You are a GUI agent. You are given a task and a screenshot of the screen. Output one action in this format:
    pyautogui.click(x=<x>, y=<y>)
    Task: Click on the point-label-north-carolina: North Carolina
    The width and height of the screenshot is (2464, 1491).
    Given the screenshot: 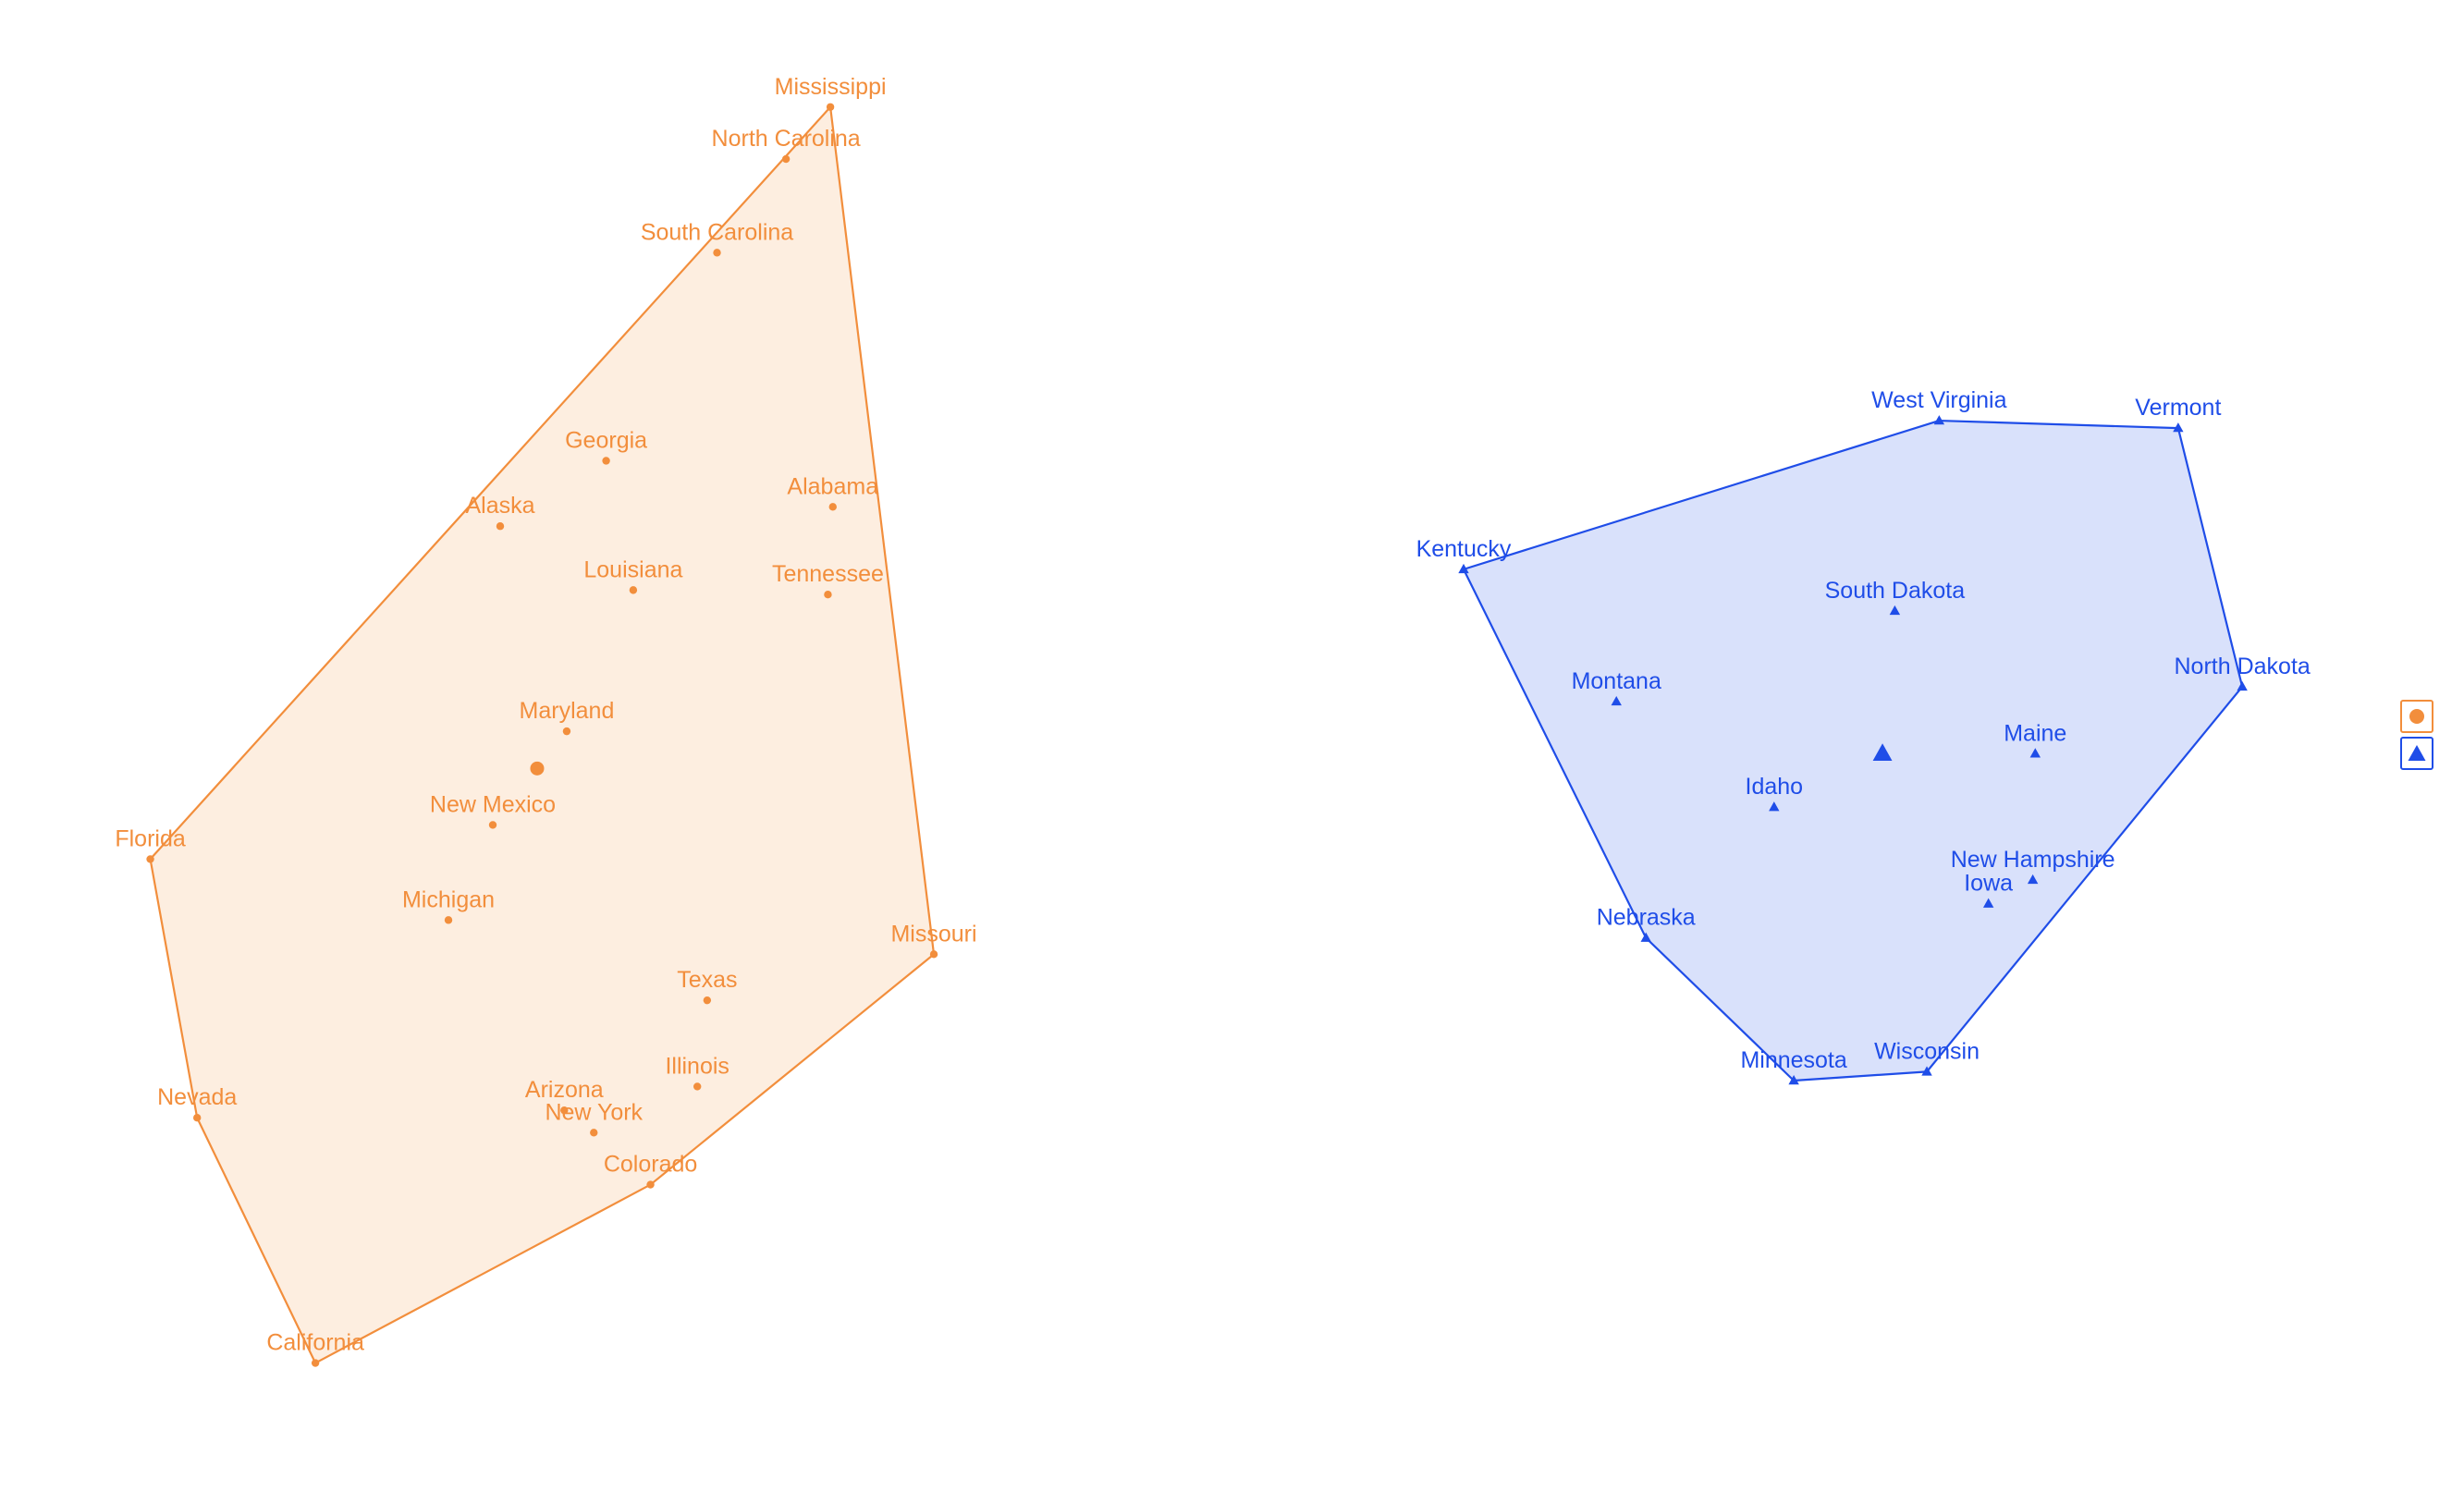 What is the action you would take?
    pyautogui.click(x=786, y=139)
    